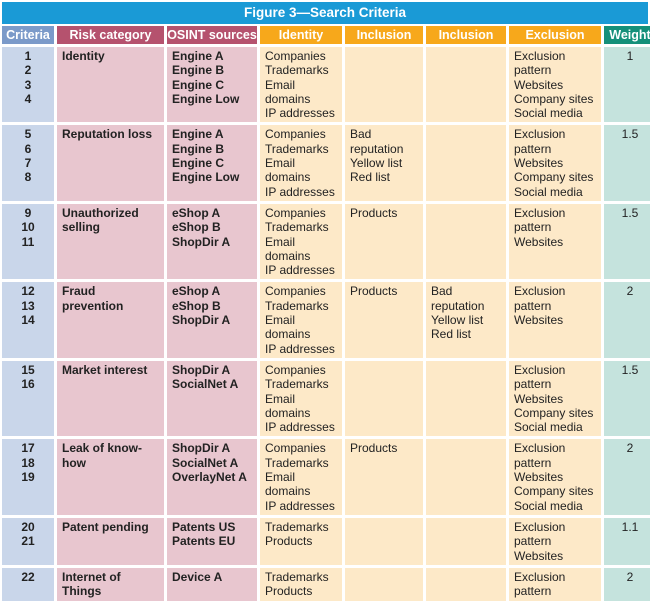  What do you see at coordinates (384, 35) in the screenshot?
I see `header-inclusion-1: Inclusion` at bounding box center [384, 35].